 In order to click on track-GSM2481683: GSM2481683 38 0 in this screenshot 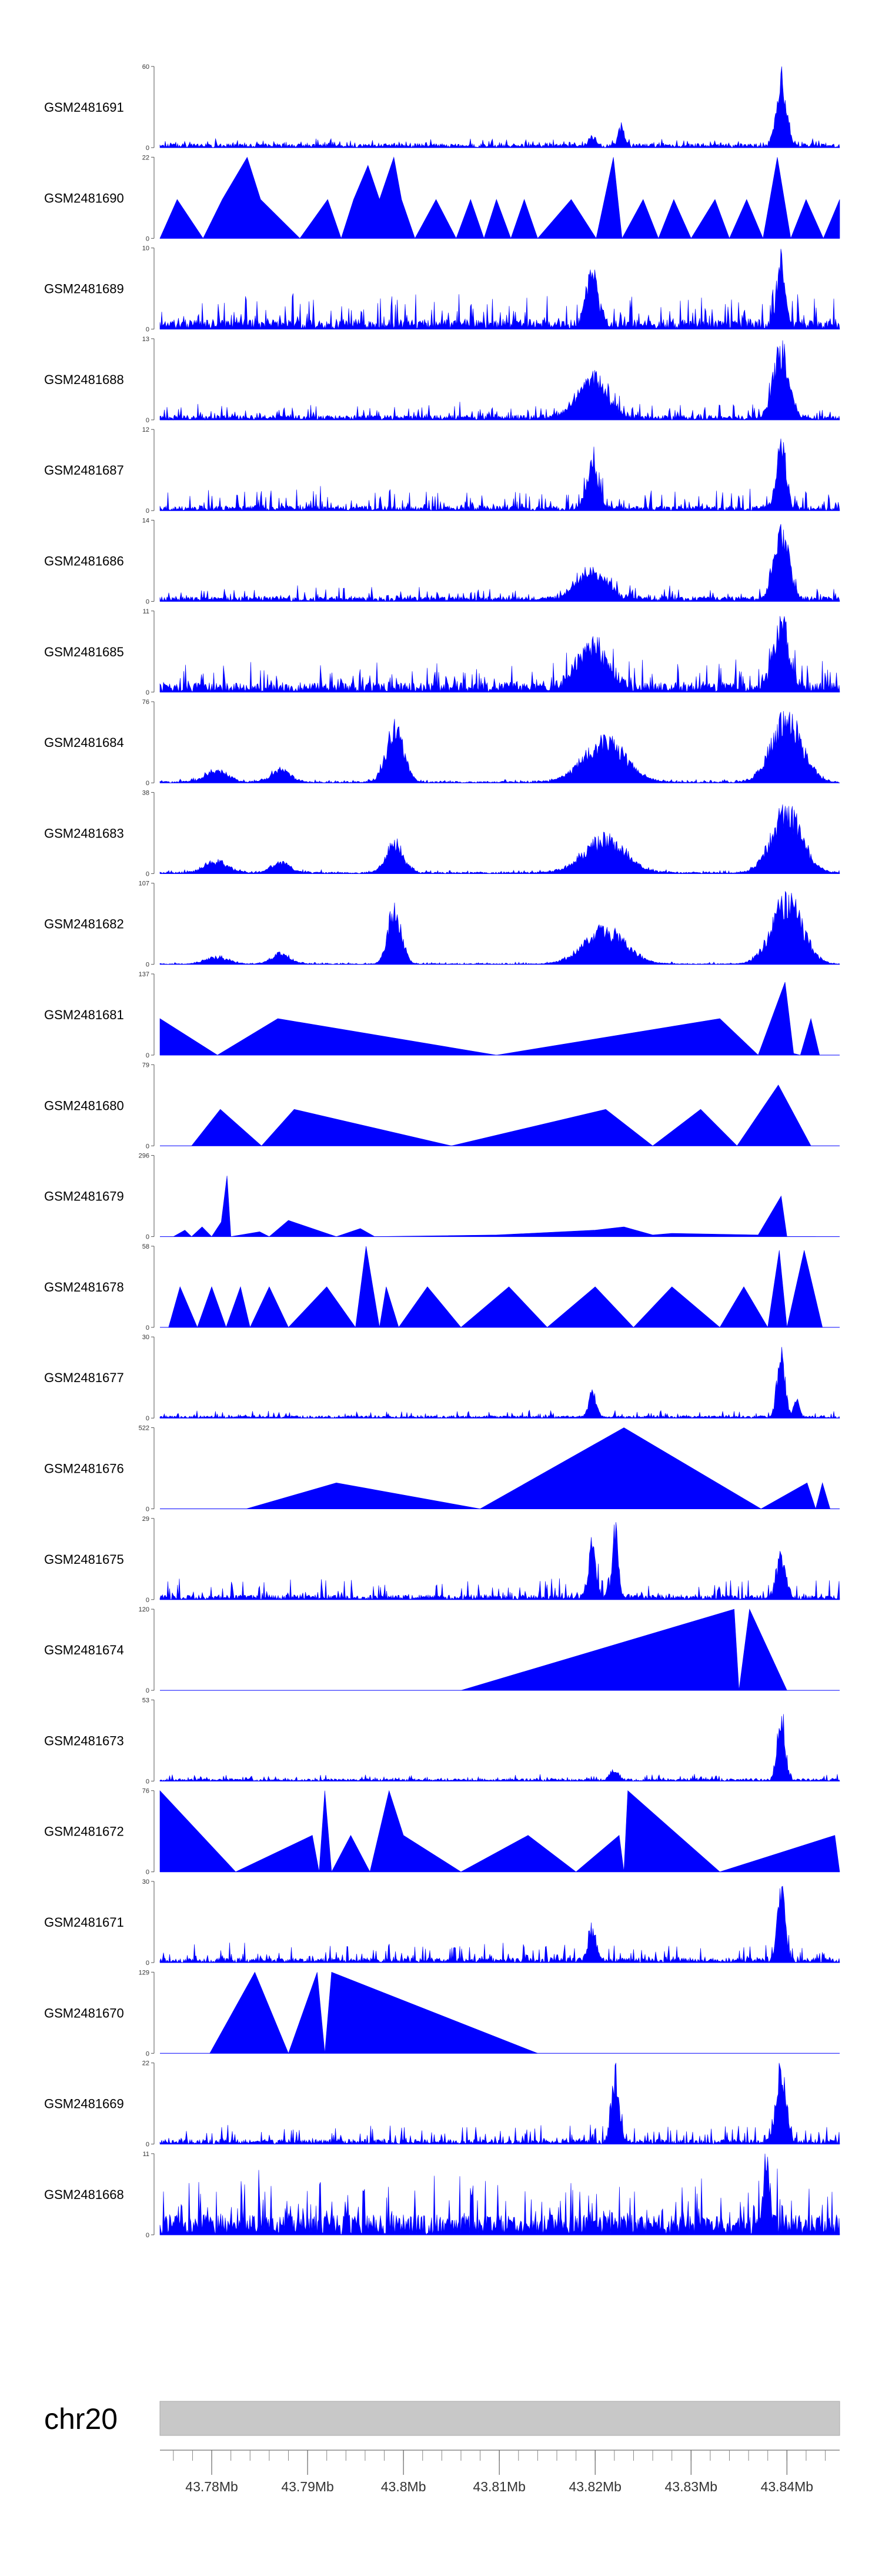, I will do `click(442, 833)`.